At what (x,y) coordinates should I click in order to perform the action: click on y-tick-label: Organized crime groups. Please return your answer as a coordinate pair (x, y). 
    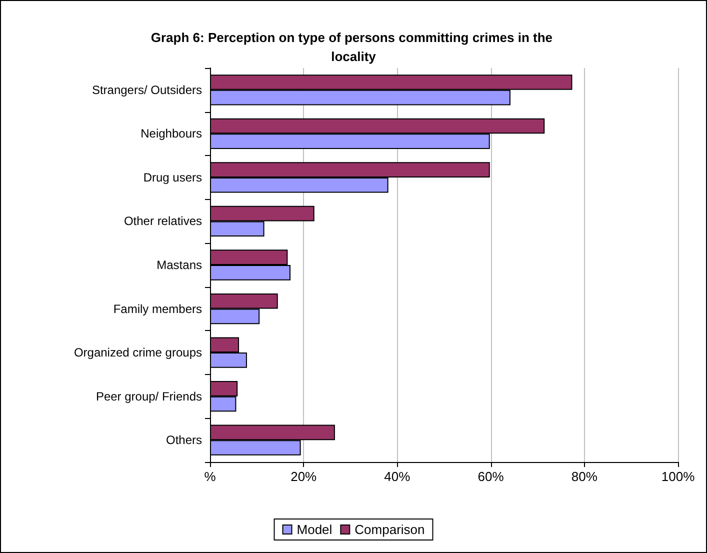
    Looking at the image, I should click on (138, 353).